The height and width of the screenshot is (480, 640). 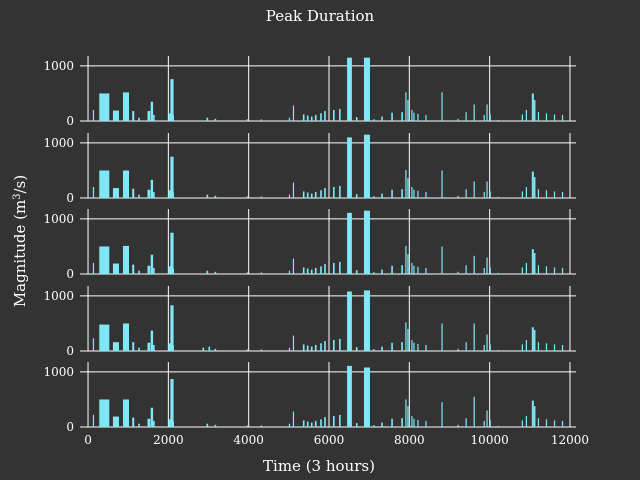 What do you see at coordinates (58, 66) in the screenshot?
I see `panel-1-ytick-label-1: 1000` at bounding box center [58, 66].